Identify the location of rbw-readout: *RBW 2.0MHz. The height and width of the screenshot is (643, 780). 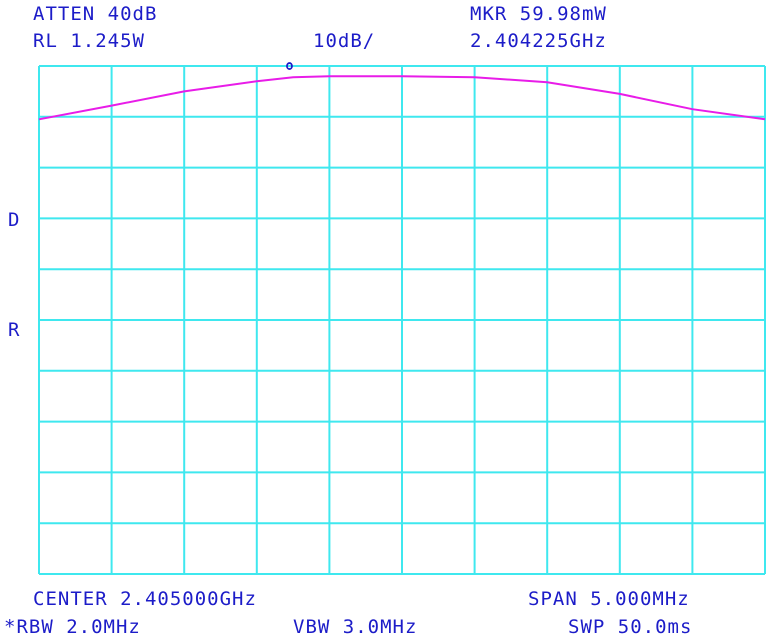
(72, 627).